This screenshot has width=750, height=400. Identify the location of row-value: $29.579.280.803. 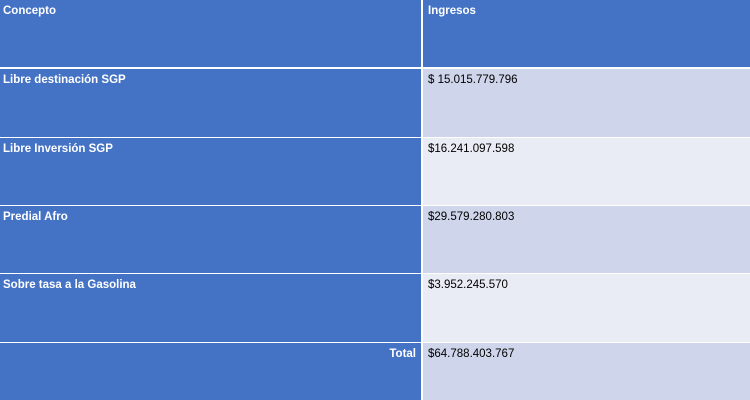
(586, 239).